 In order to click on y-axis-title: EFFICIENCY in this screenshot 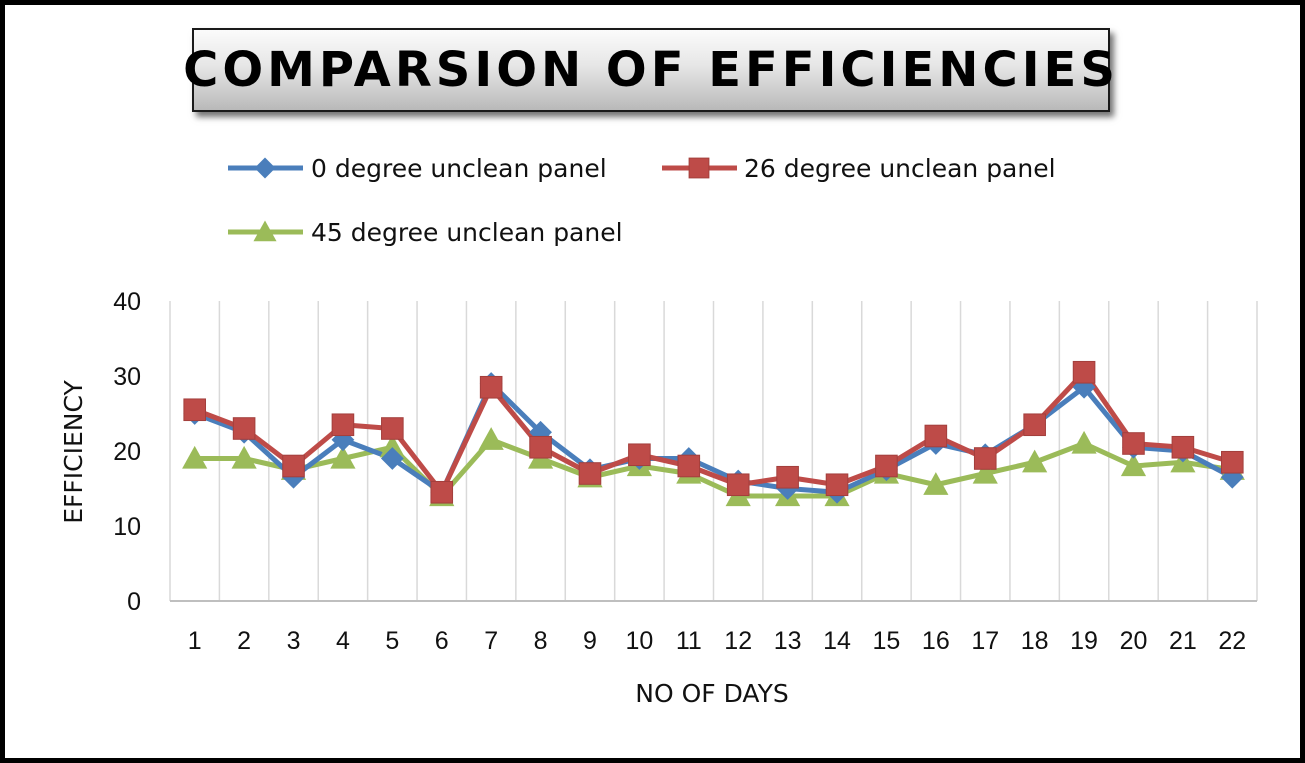, I will do `click(73, 452)`.